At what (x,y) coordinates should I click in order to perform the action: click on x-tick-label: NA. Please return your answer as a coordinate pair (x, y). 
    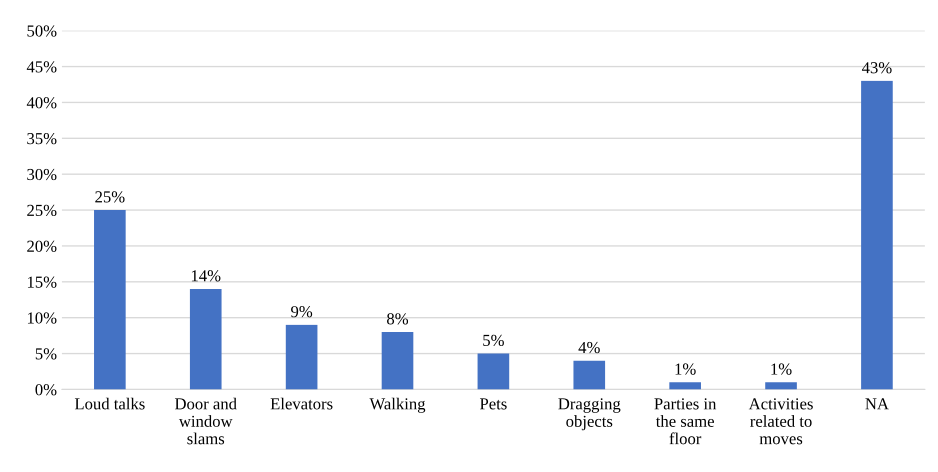
    Looking at the image, I should click on (877, 404).